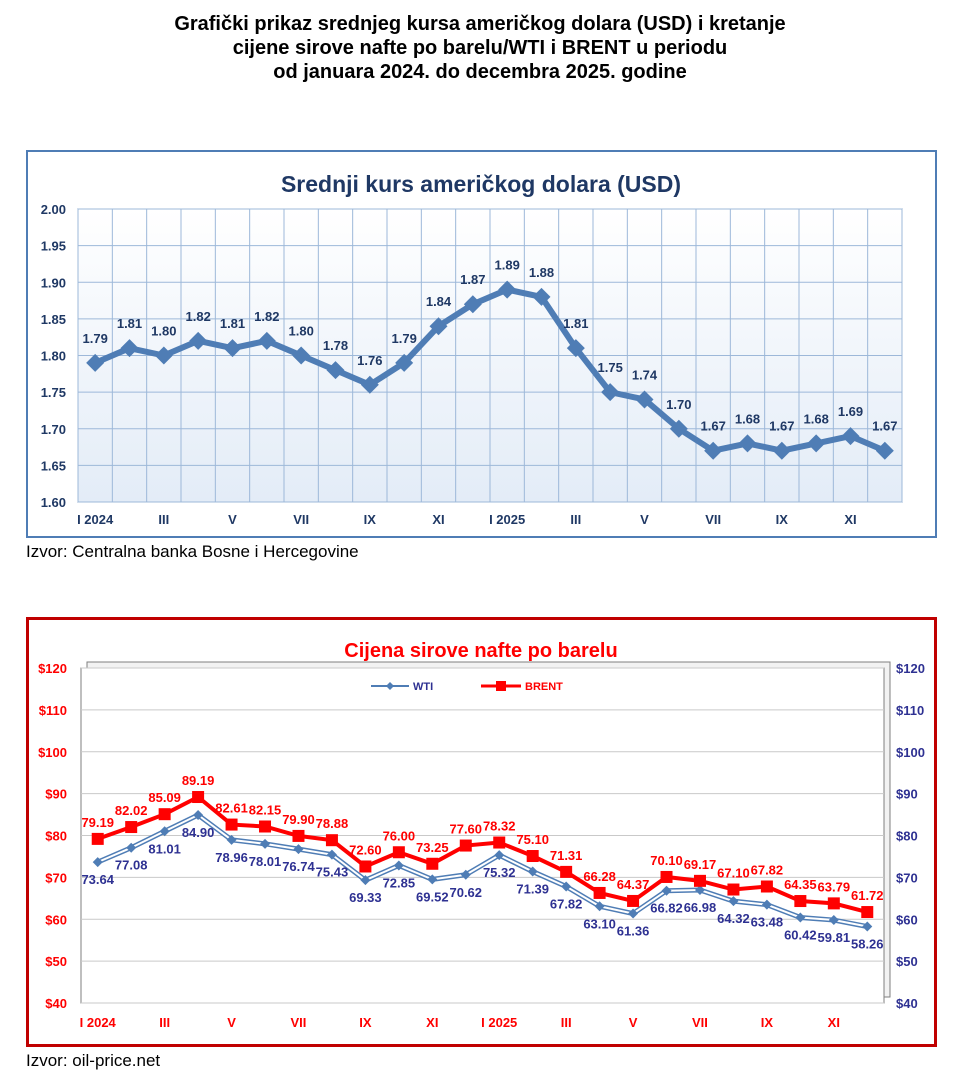  Describe the element at coordinates (332, 823) in the screenshot. I see `brent-data-label: 78.88` at that location.